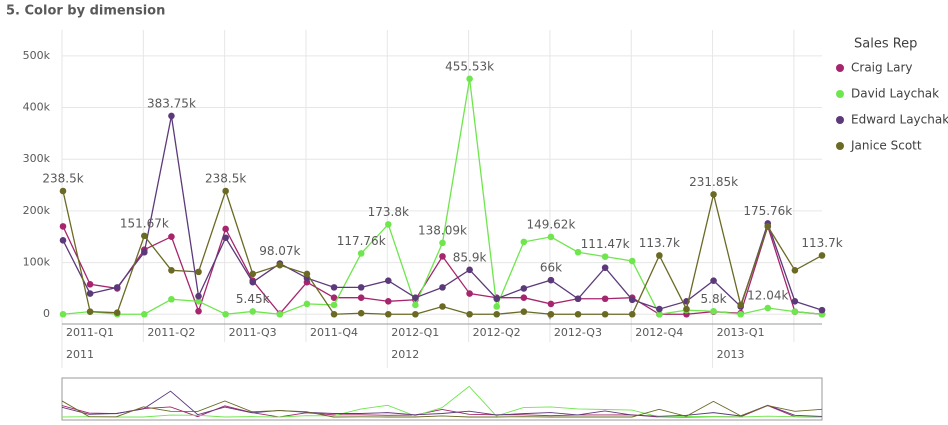 This screenshot has height=425, width=948. I want to click on legend-label: Craig Lary, so click(882, 68).